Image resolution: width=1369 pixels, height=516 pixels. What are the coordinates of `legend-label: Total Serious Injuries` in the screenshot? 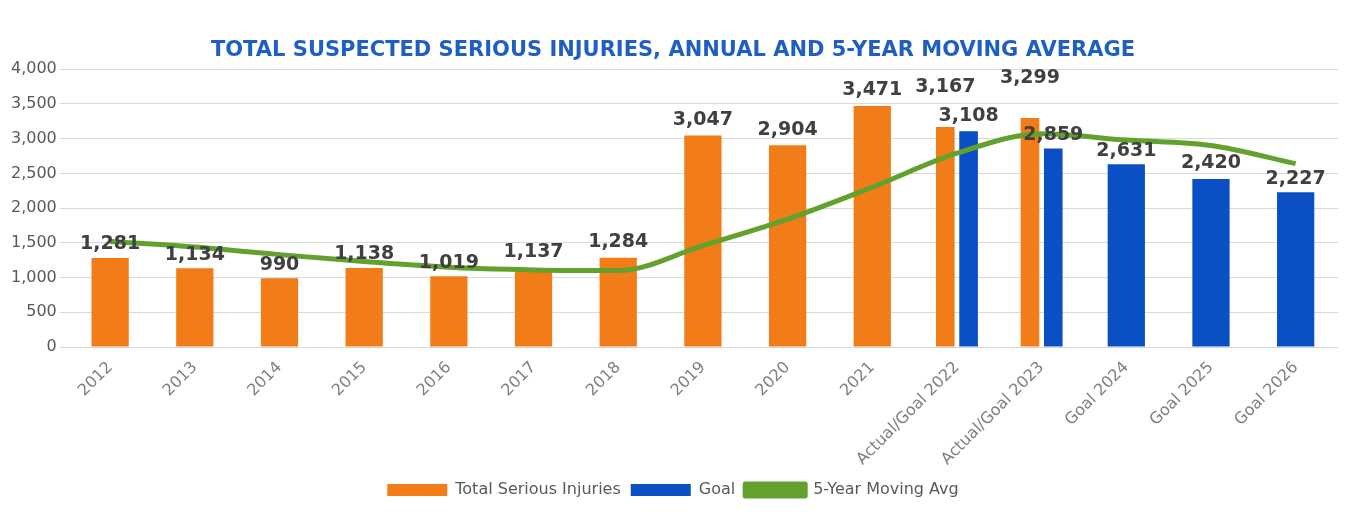 It's located at (537, 489).